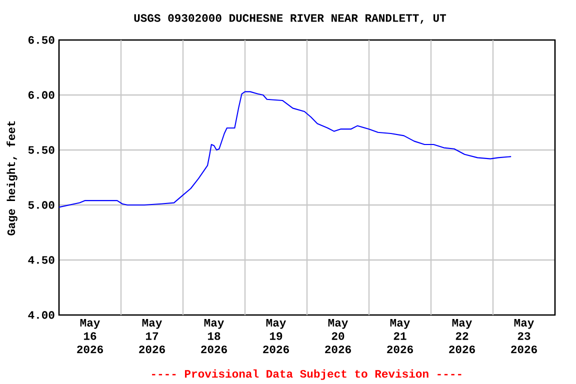 The image size is (576, 384). I want to click on x-tick-label: May 23 2026, so click(524, 336).